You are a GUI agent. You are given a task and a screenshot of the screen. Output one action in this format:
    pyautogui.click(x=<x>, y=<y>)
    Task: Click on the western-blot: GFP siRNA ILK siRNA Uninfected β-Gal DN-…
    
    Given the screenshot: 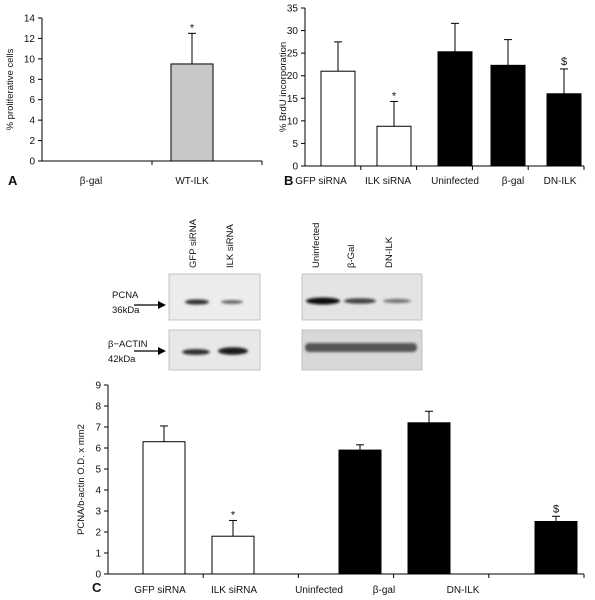 What is the action you would take?
    pyautogui.click(x=265, y=294)
    